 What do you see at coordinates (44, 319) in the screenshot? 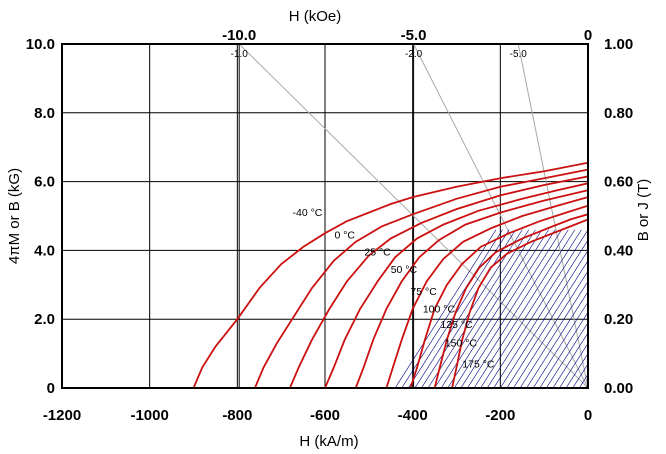
I see `y-tick-label: 2.0` at bounding box center [44, 319].